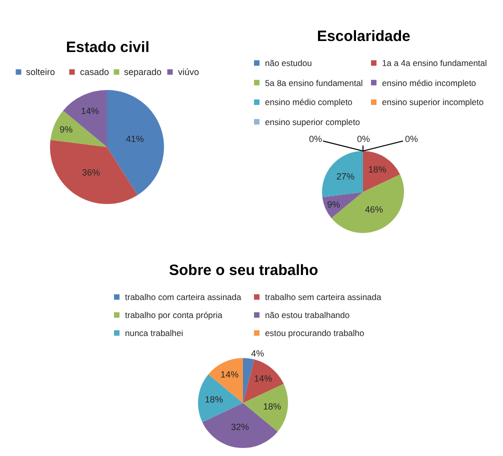 The width and height of the screenshot is (503, 456). Describe the element at coordinates (143, 72) in the screenshot. I see `legend-label: separado` at that location.